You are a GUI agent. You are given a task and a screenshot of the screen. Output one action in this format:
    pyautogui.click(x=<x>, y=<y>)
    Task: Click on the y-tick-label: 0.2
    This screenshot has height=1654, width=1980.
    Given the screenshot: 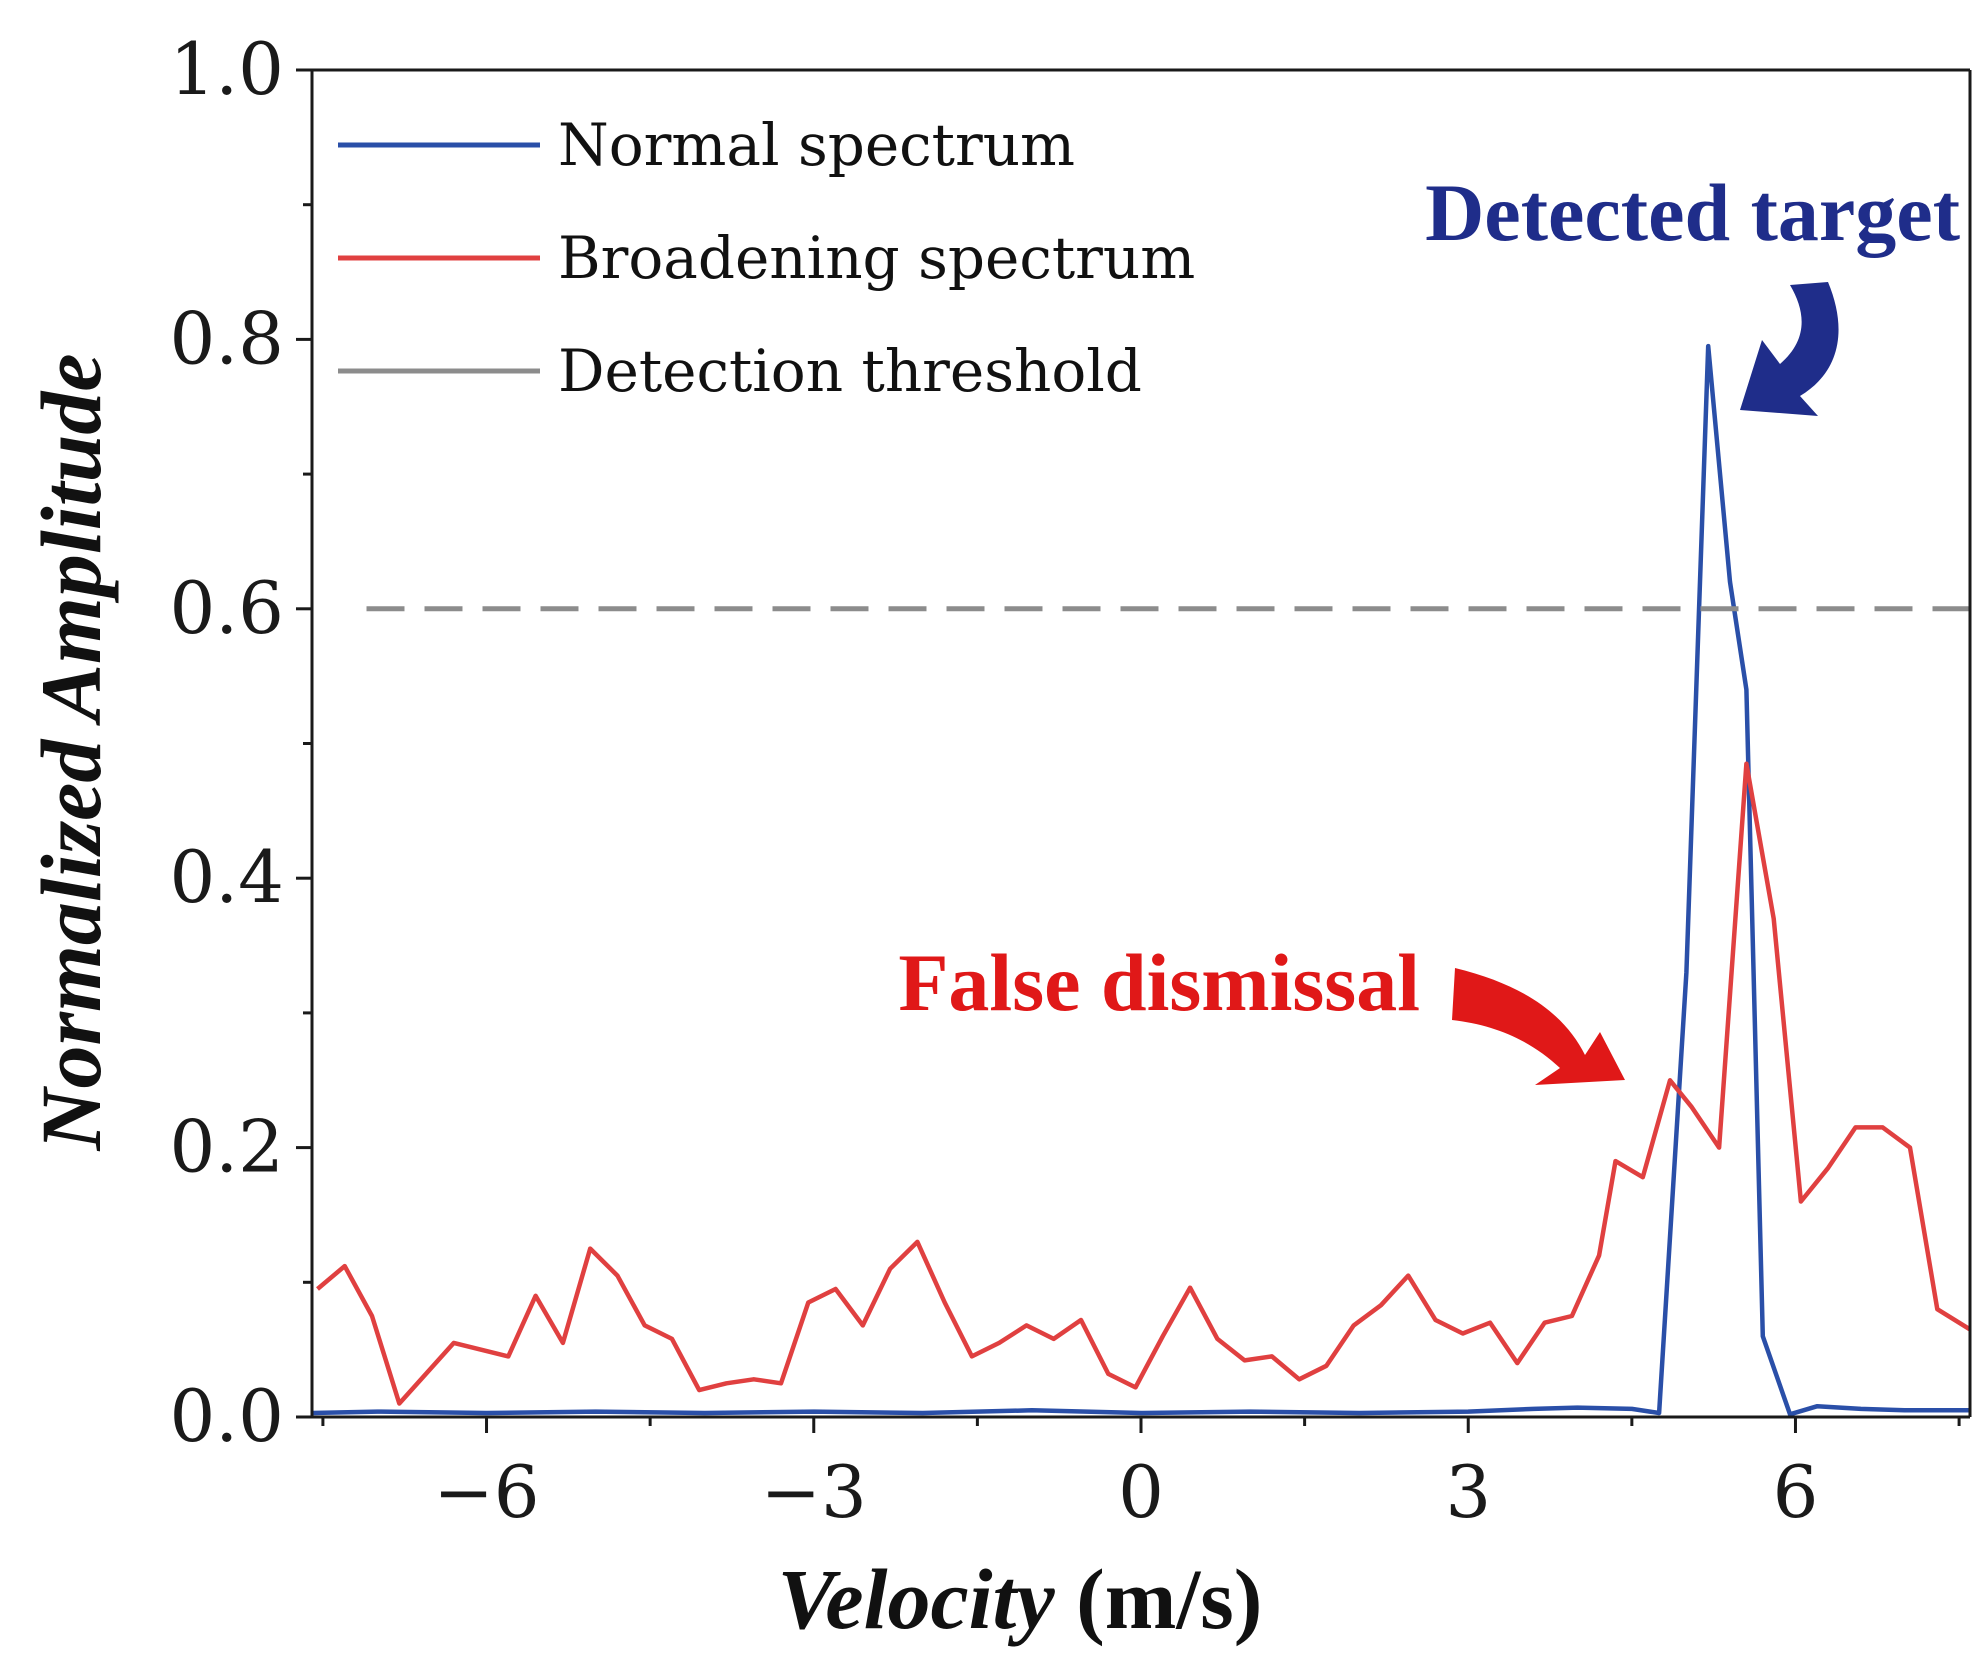 What is the action you would take?
    pyautogui.click(x=226, y=1147)
    